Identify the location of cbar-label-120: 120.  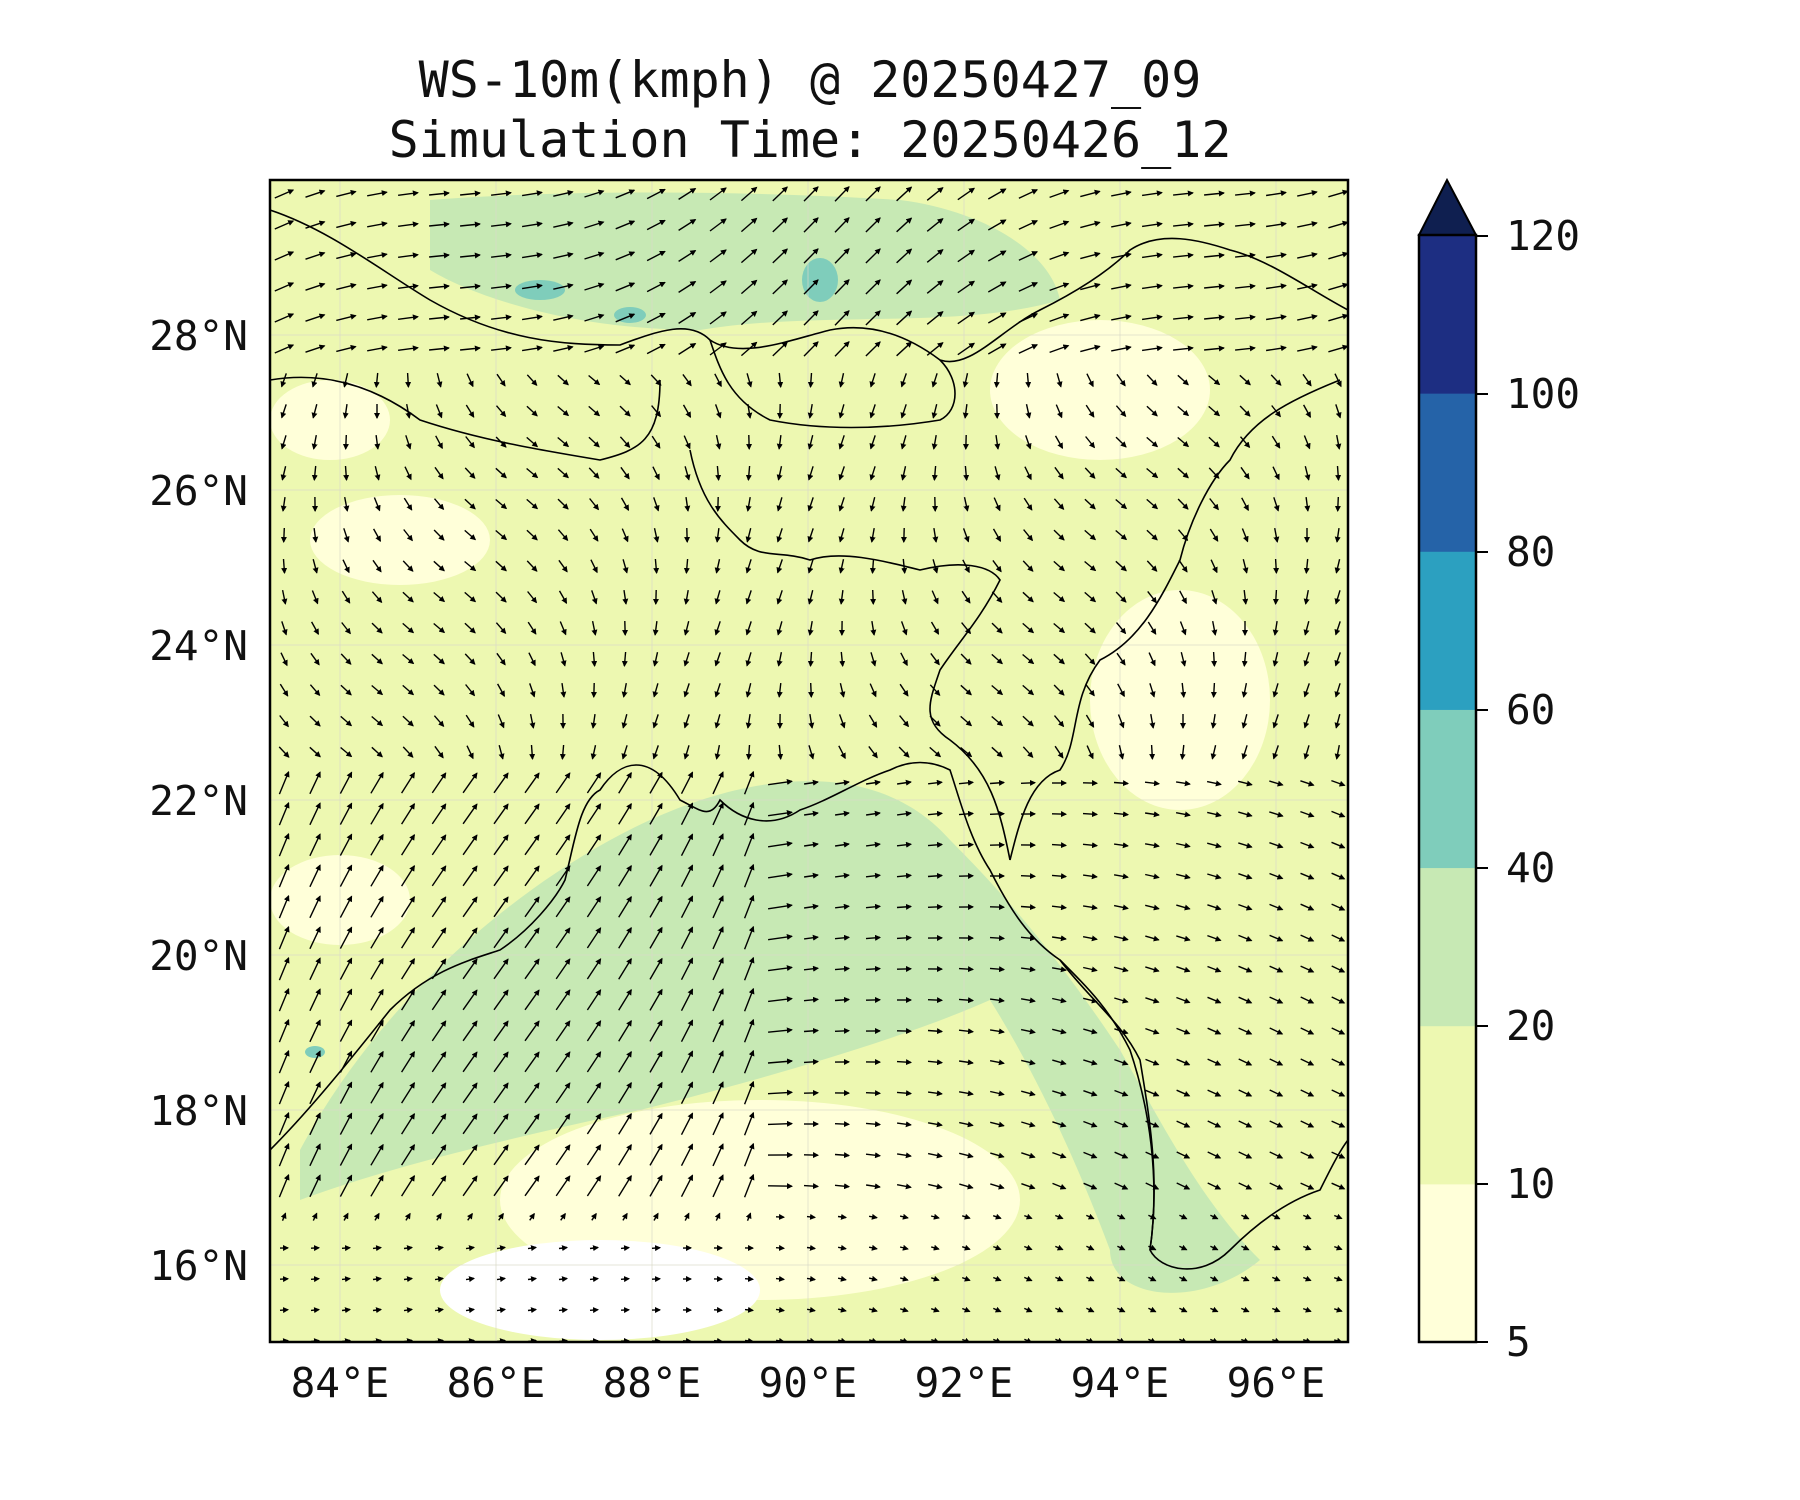
(1543, 236).